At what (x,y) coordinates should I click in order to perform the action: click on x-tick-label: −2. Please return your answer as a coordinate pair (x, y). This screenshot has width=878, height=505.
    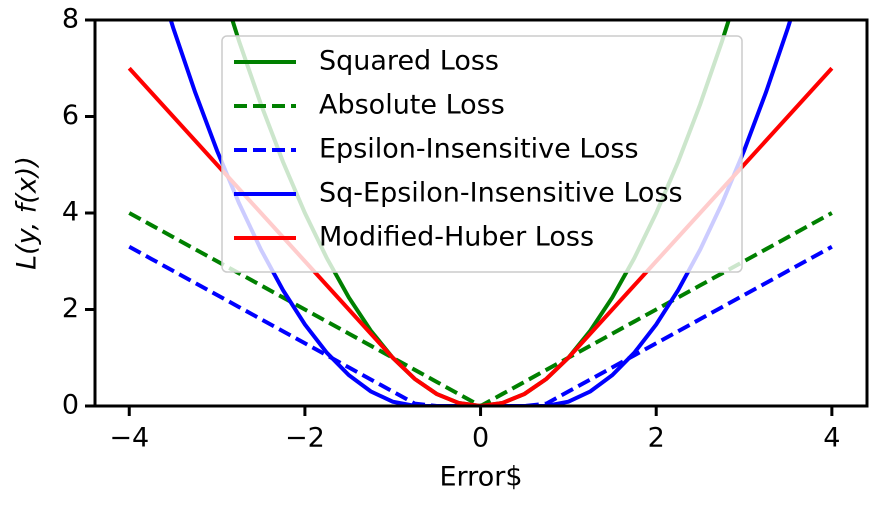
    Looking at the image, I should click on (305, 438).